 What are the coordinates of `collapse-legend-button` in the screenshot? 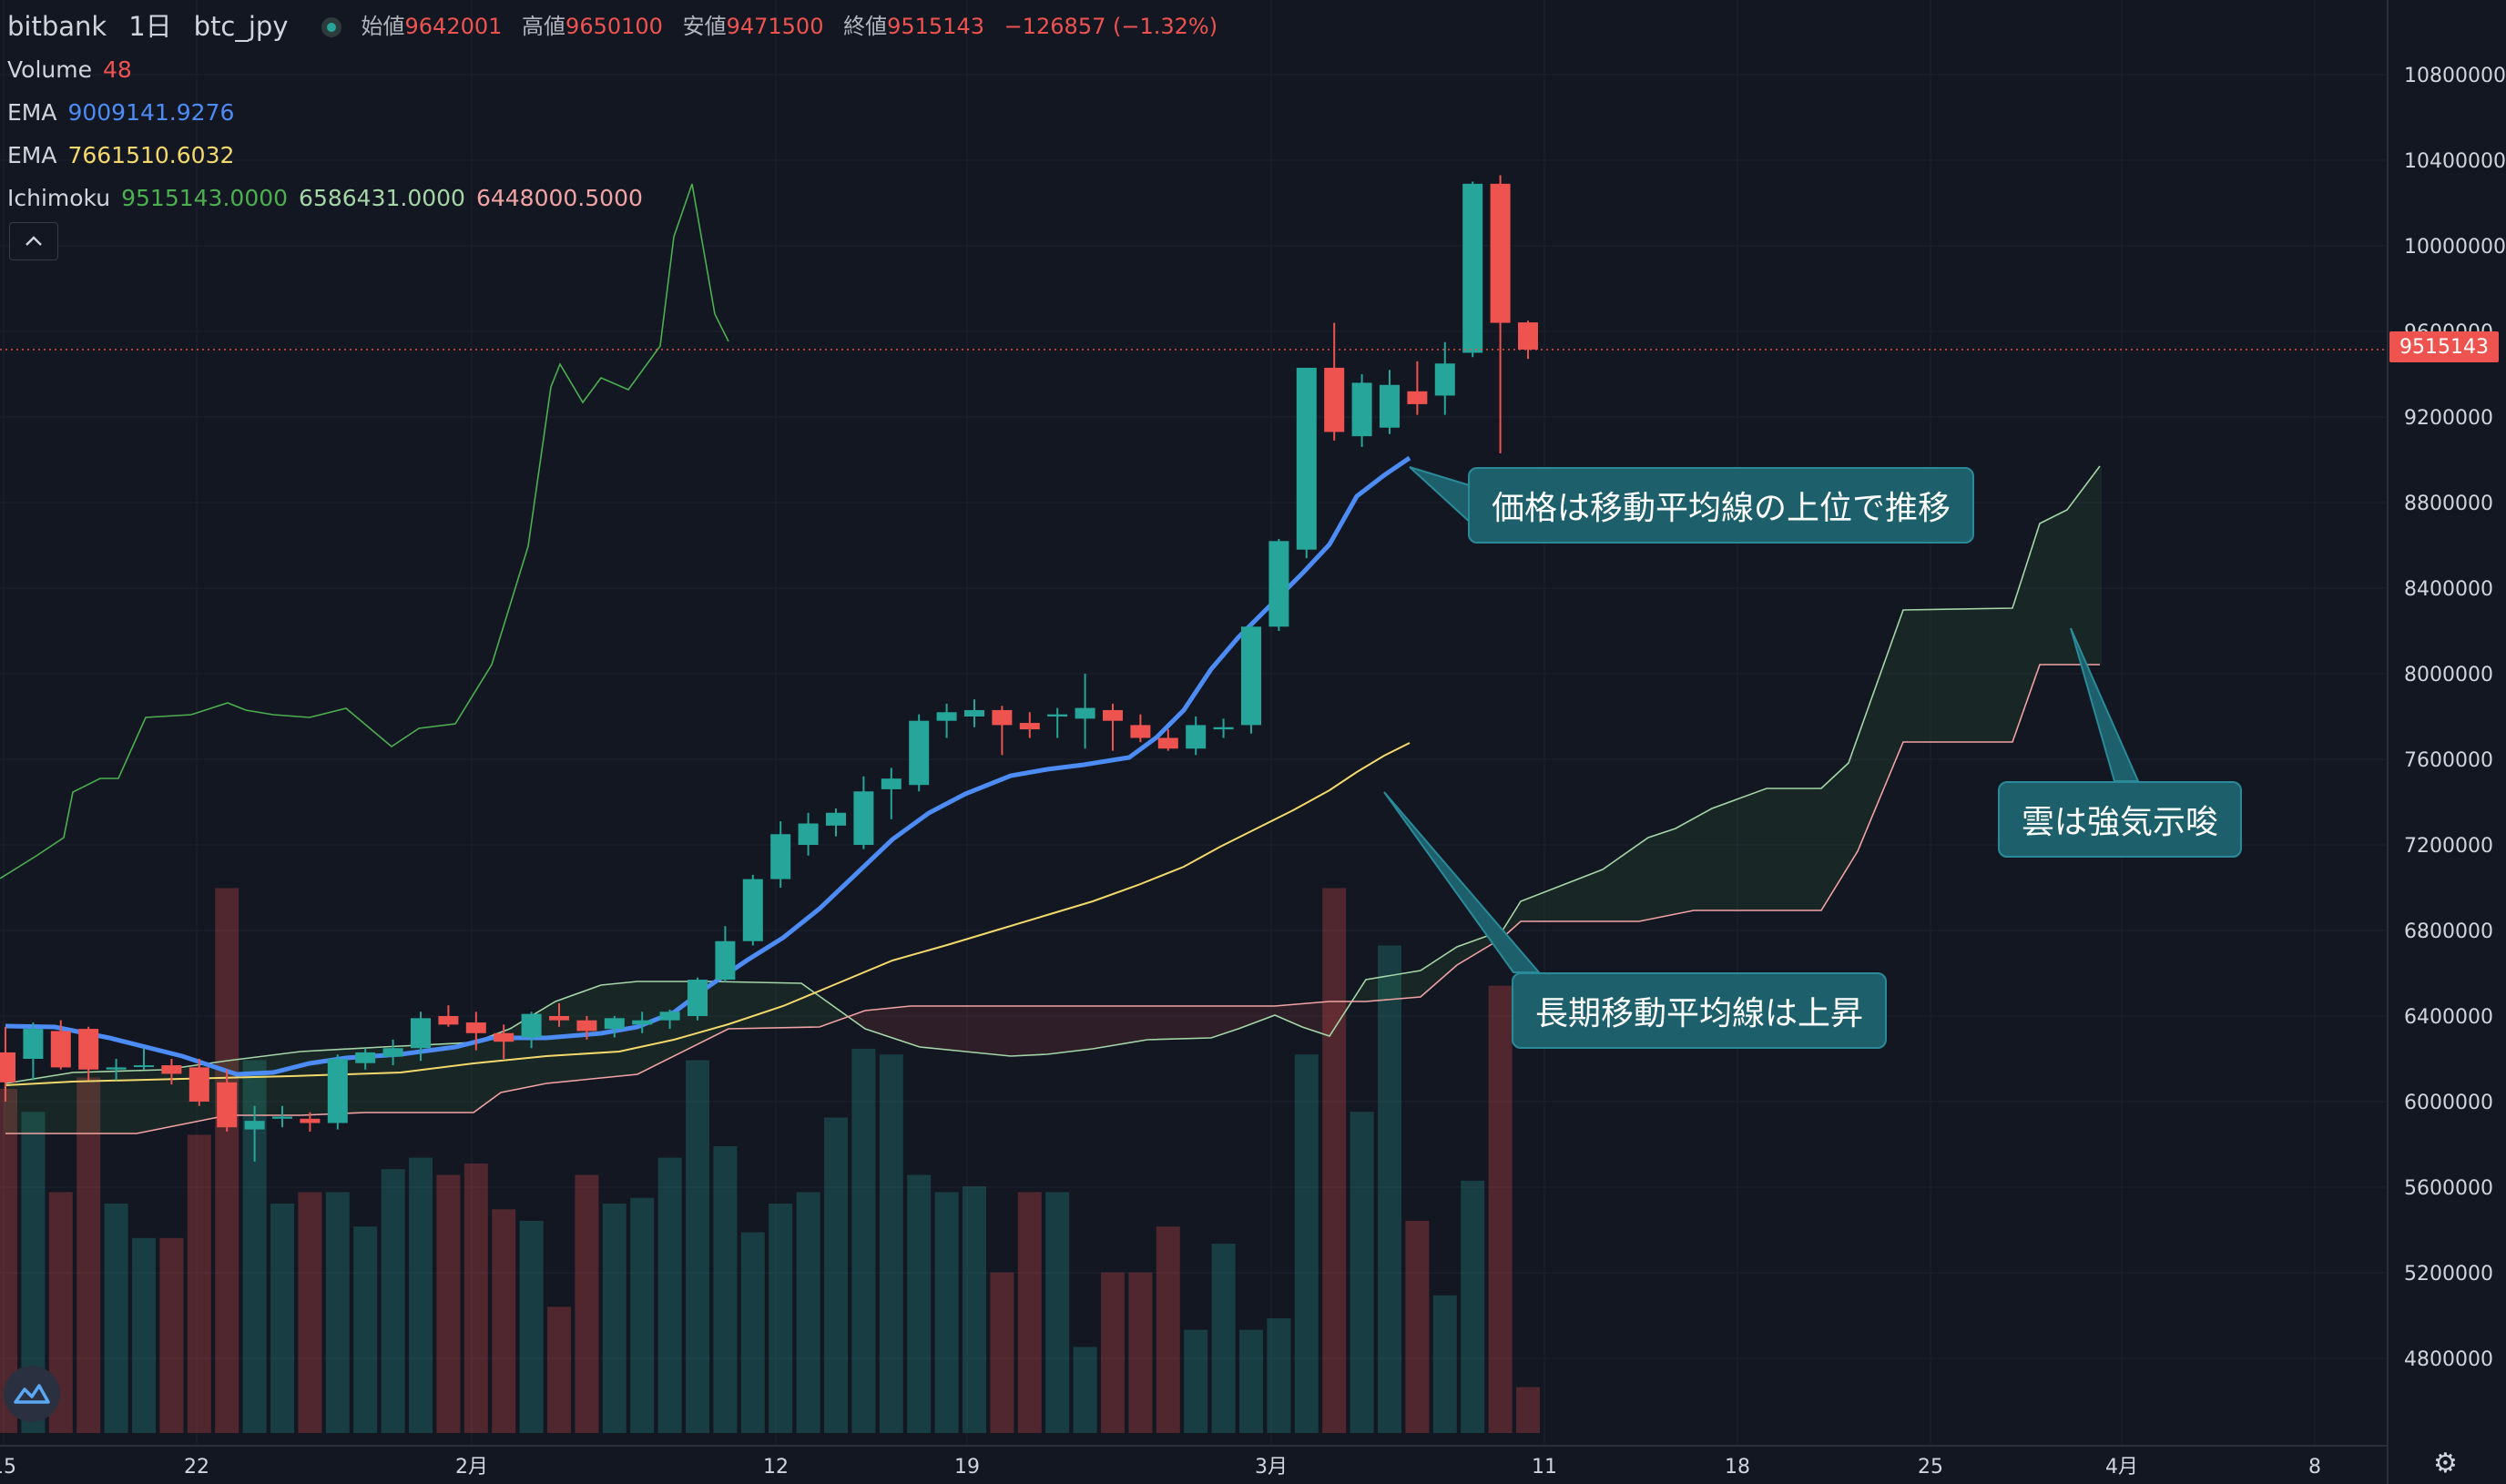 It's located at (33, 241).